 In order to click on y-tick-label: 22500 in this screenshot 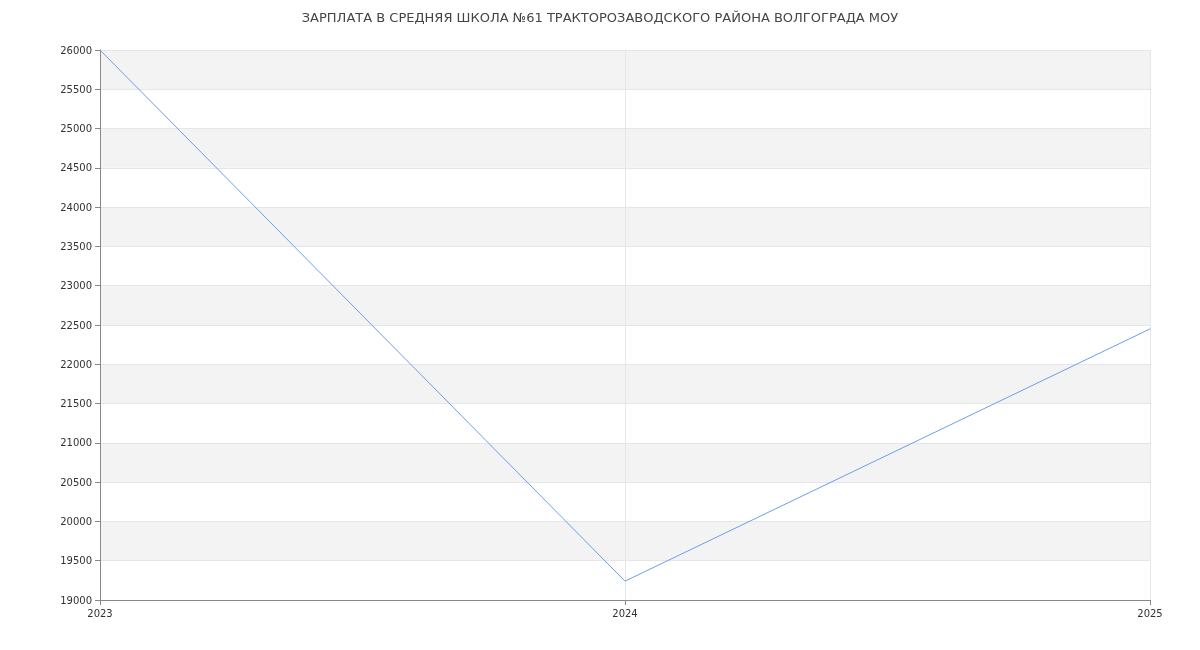, I will do `click(76, 325)`.